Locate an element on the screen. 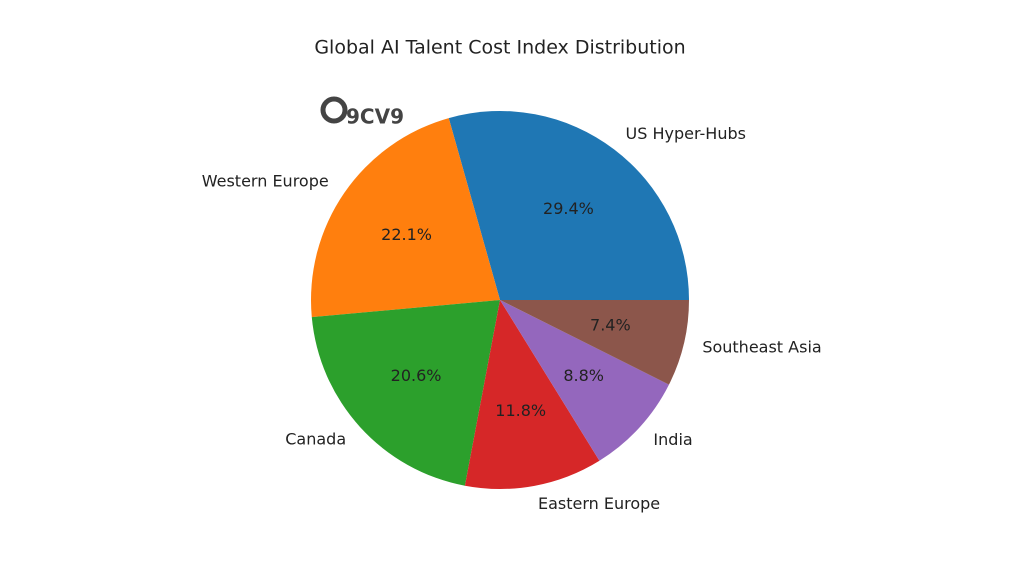  slice-label: Canada is located at coordinates (315, 438).